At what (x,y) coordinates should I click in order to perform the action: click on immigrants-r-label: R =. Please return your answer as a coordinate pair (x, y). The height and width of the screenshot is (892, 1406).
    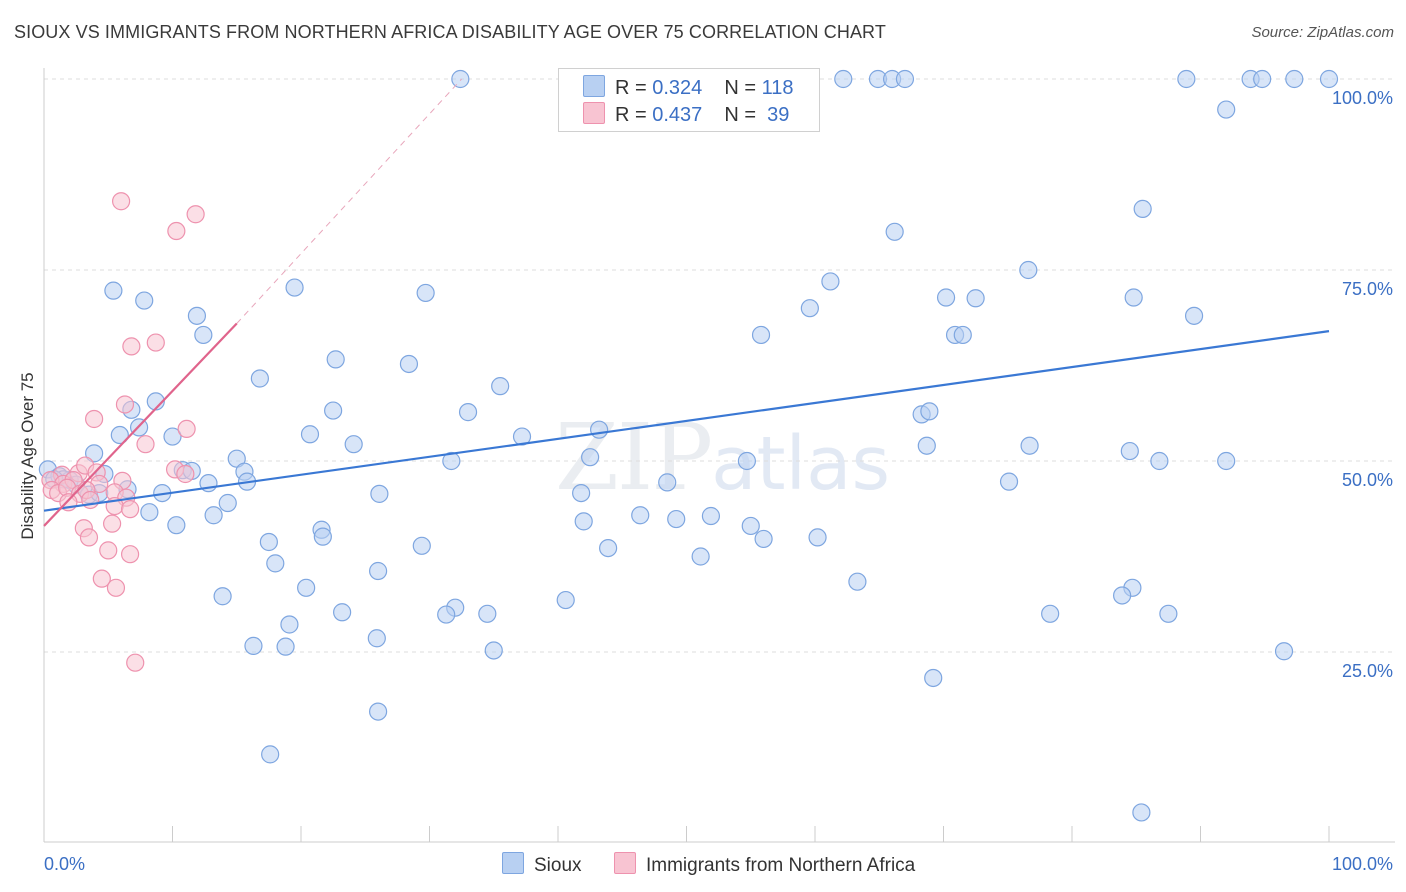
    Looking at the image, I should click on (634, 115).